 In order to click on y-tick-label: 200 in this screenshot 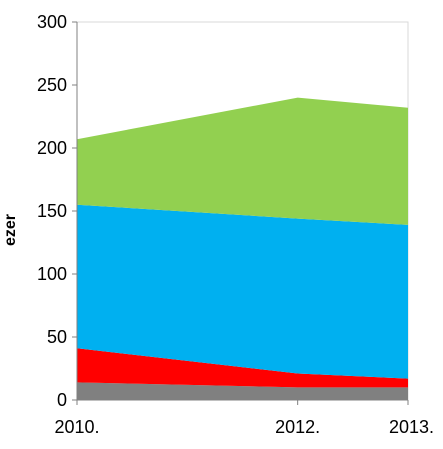, I will do `click(52, 148)`.